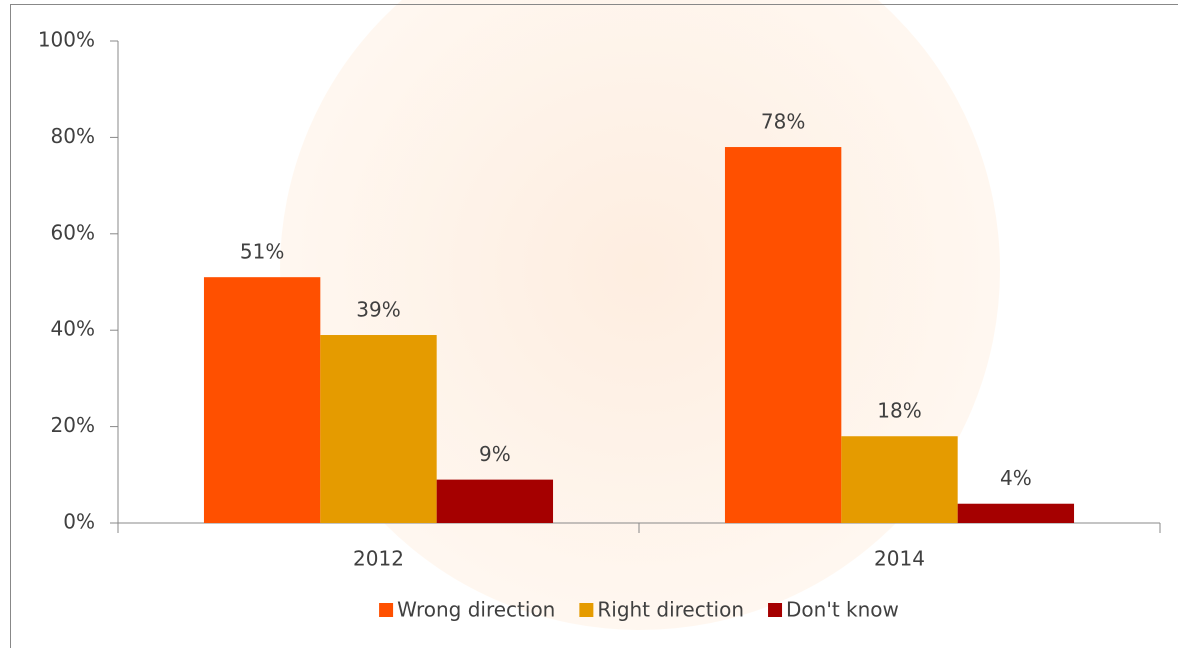  Describe the element at coordinates (899, 411) in the screenshot. I see `value-label: 18%` at that location.